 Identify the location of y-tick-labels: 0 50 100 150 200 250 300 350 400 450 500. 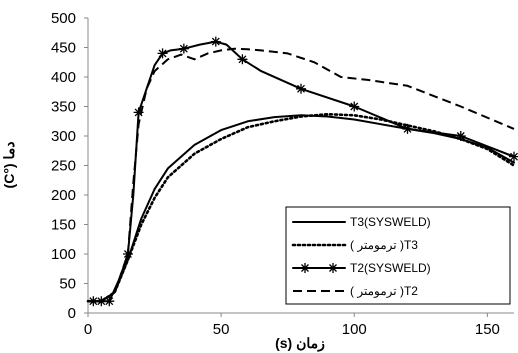
(69, 166).